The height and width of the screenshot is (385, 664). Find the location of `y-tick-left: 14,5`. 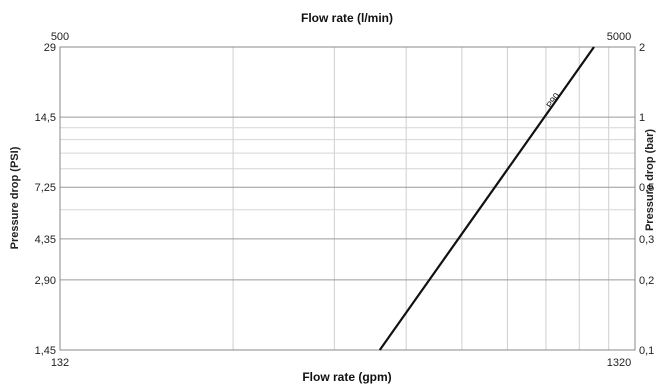

y-tick-left: 14,5 is located at coordinates (45, 118).